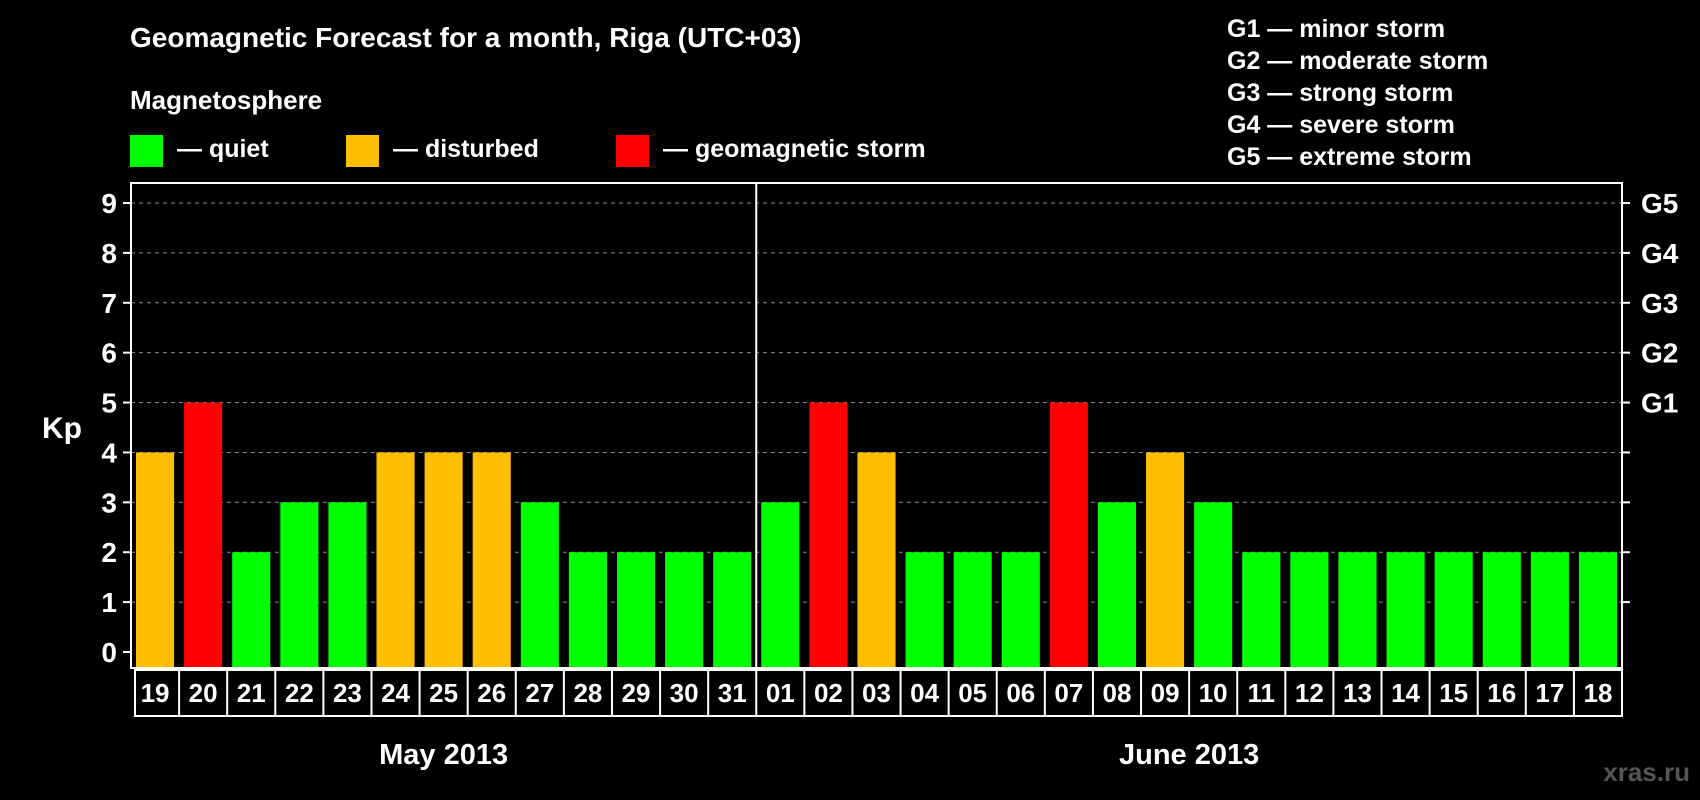 Image resolution: width=1700 pixels, height=800 pixels. What do you see at coordinates (1340, 93) in the screenshot?
I see `storm-scale-g3: G3 — strong storm` at bounding box center [1340, 93].